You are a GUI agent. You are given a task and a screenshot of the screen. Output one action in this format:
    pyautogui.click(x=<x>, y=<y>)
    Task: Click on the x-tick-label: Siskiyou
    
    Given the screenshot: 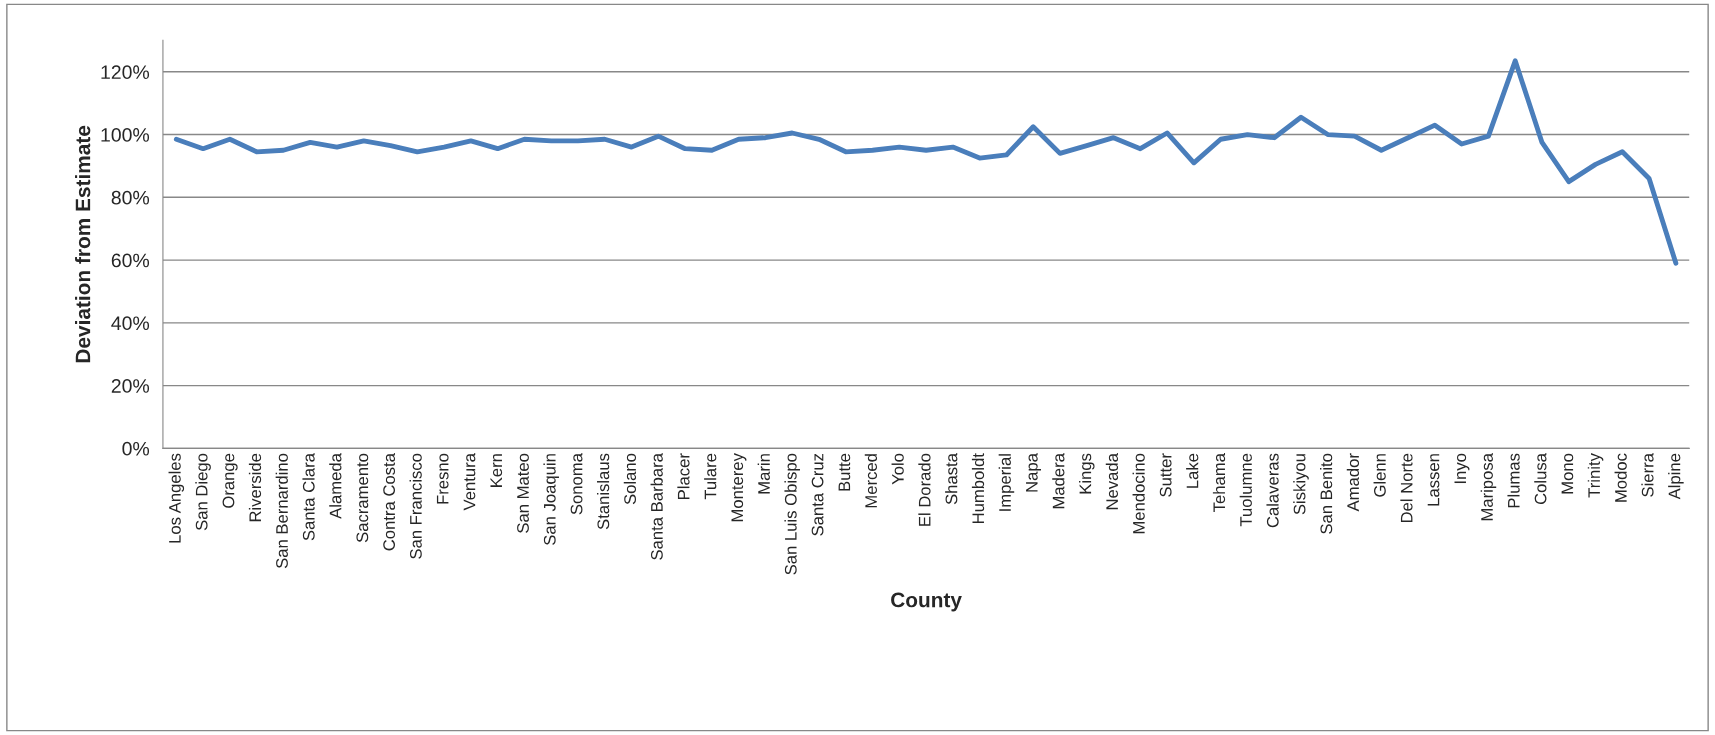 What is the action you would take?
    pyautogui.click(x=1301, y=484)
    